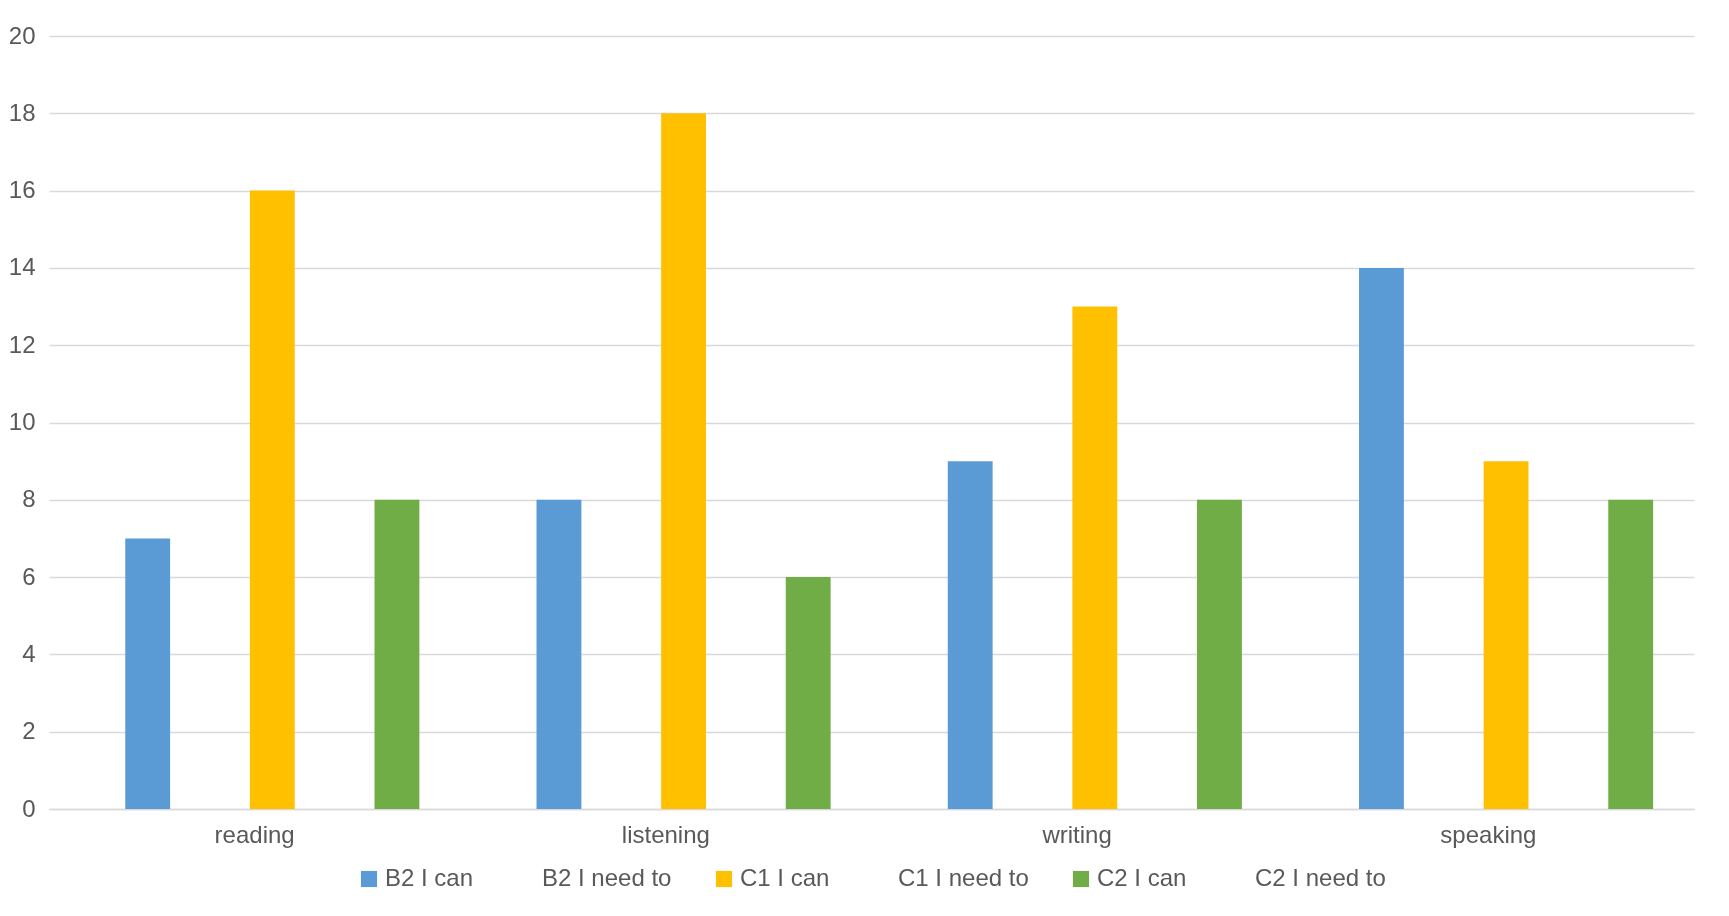 The image size is (1729, 916). I want to click on x-tick-label: listening, so click(665, 834).